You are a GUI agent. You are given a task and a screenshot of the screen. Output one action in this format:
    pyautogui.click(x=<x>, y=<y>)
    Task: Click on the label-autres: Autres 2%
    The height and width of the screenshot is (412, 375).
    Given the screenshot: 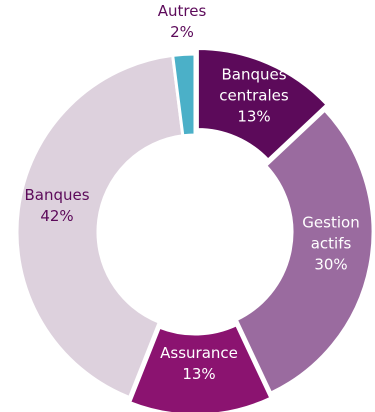 What is the action you would take?
    pyautogui.click(x=182, y=21)
    